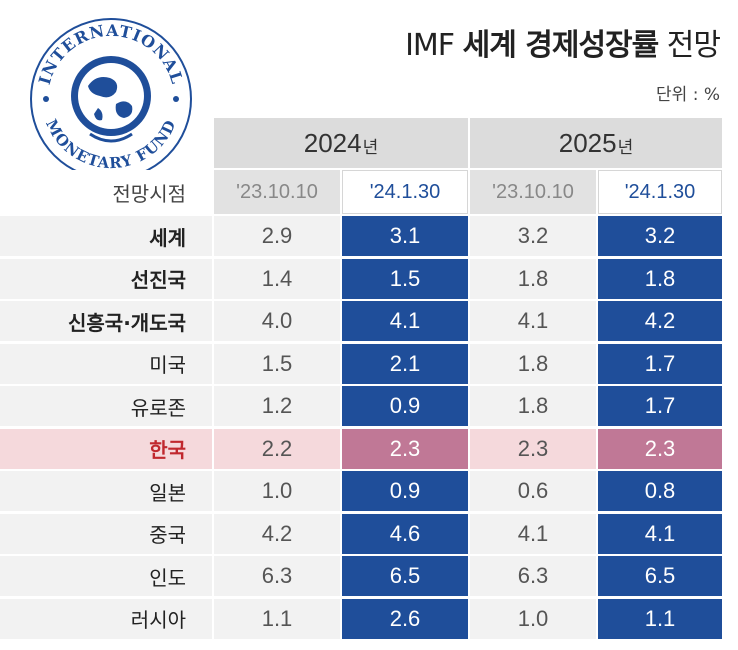 The height and width of the screenshot is (650, 738). I want to click on row-label: 인도, so click(106, 576).